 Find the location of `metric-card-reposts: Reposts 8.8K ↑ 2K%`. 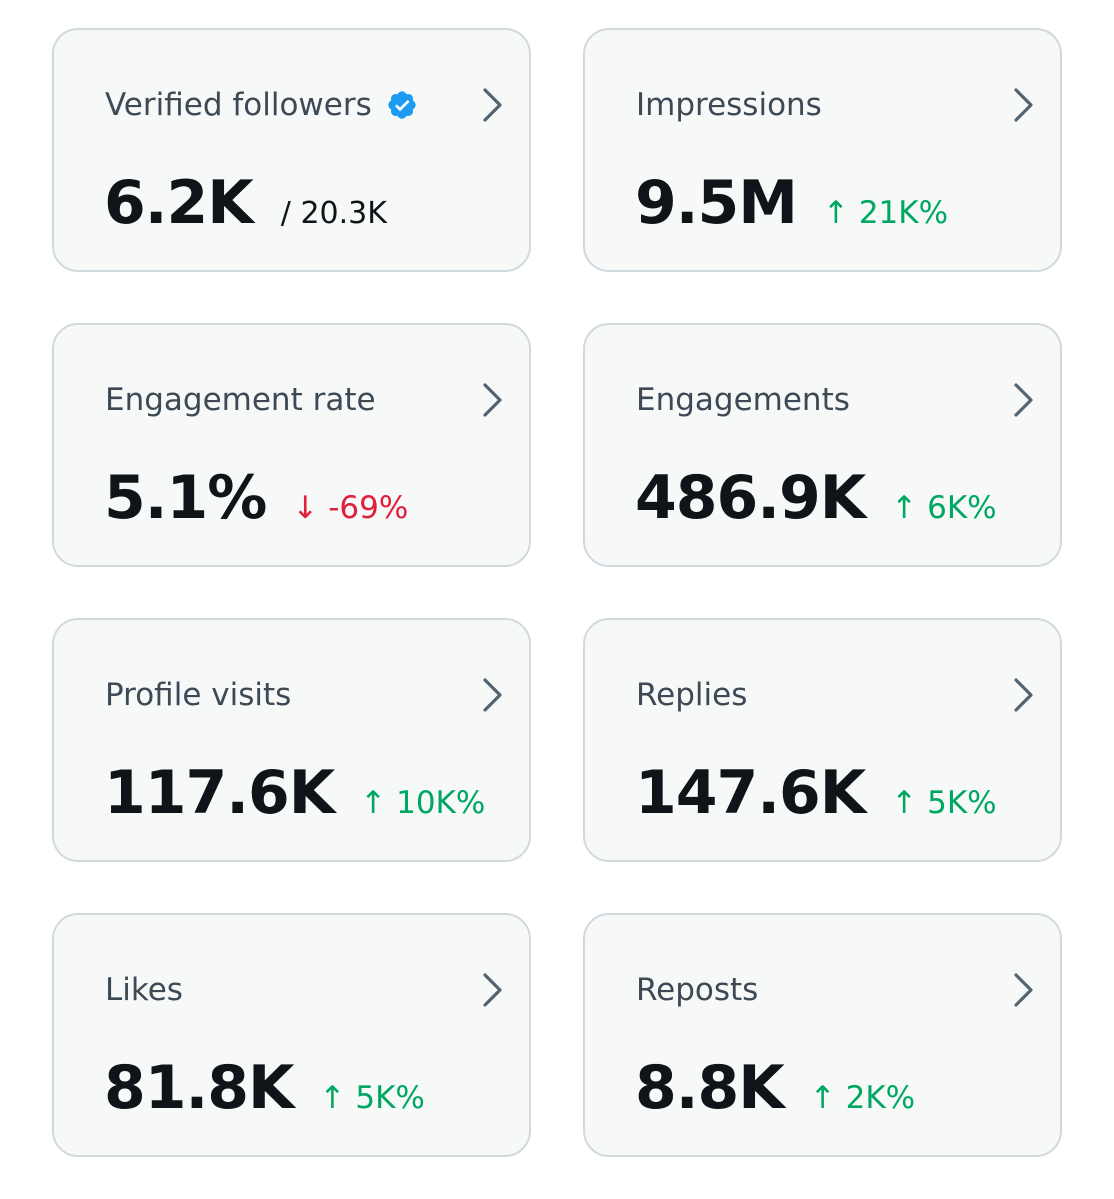

metric-card-reposts: Reposts 8.8K ↑ 2K% is located at coordinates (822, 1035).